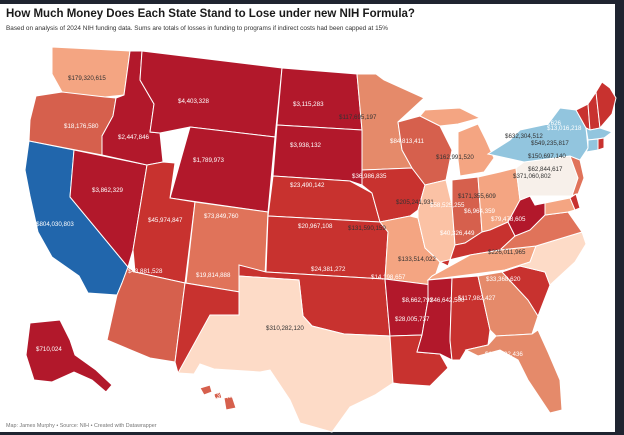 The height and width of the screenshot is (435, 624). I want to click on label-LA: $28,005,737, so click(412, 319).